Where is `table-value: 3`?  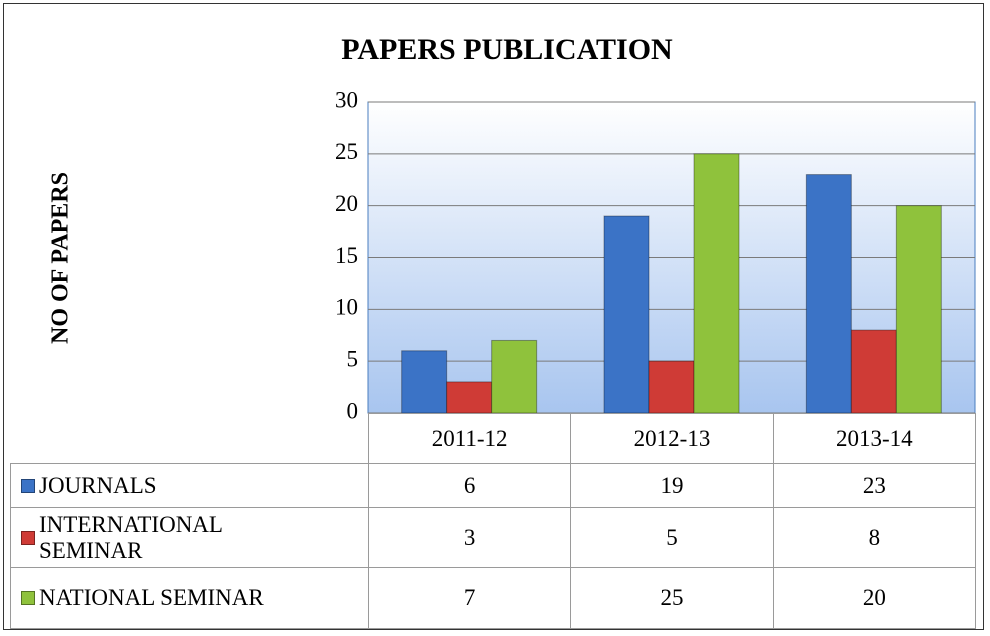
table-value: 3 is located at coordinates (470, 537).